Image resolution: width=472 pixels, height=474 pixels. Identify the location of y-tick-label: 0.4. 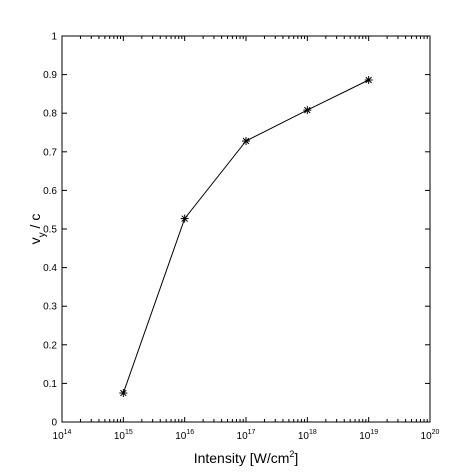
(50, 268).